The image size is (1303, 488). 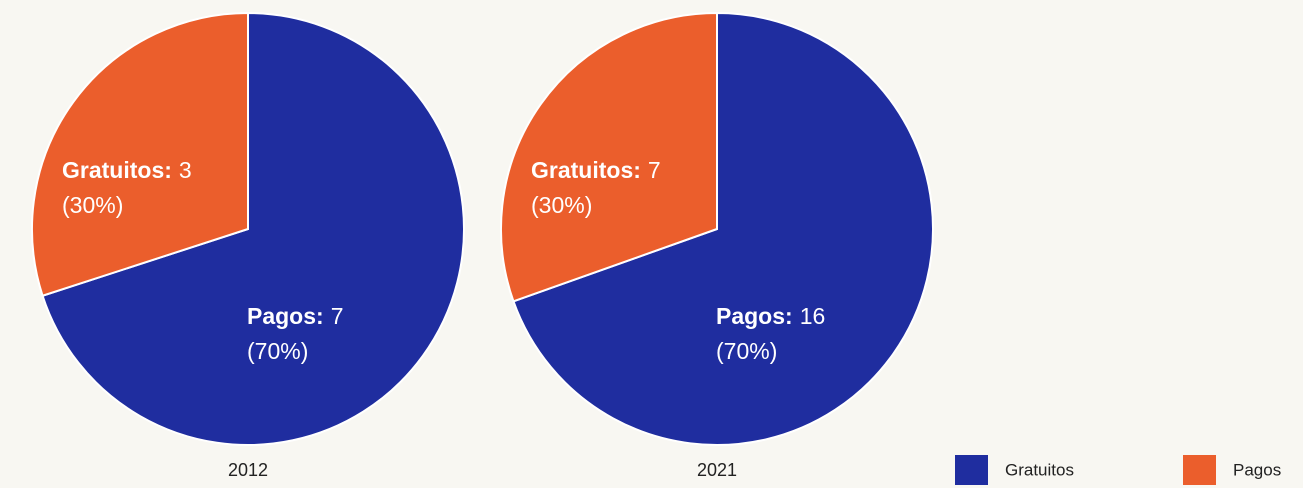 What do you see at coordinates (185, 170) in the screenshot?
I see `slice-value: 3` at bounding box center [185, 170].